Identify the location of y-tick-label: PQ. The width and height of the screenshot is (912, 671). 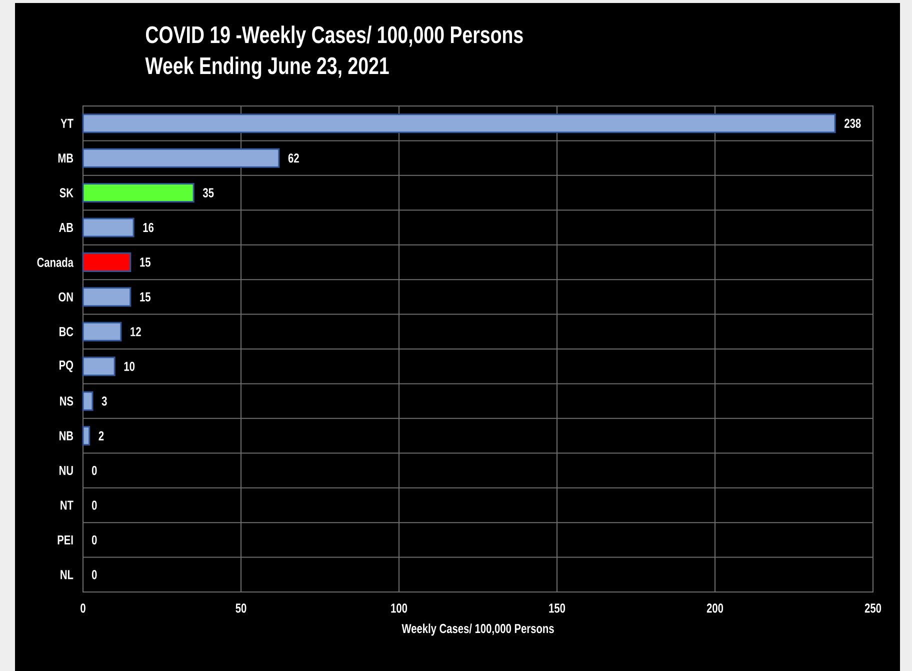
(67, 366).